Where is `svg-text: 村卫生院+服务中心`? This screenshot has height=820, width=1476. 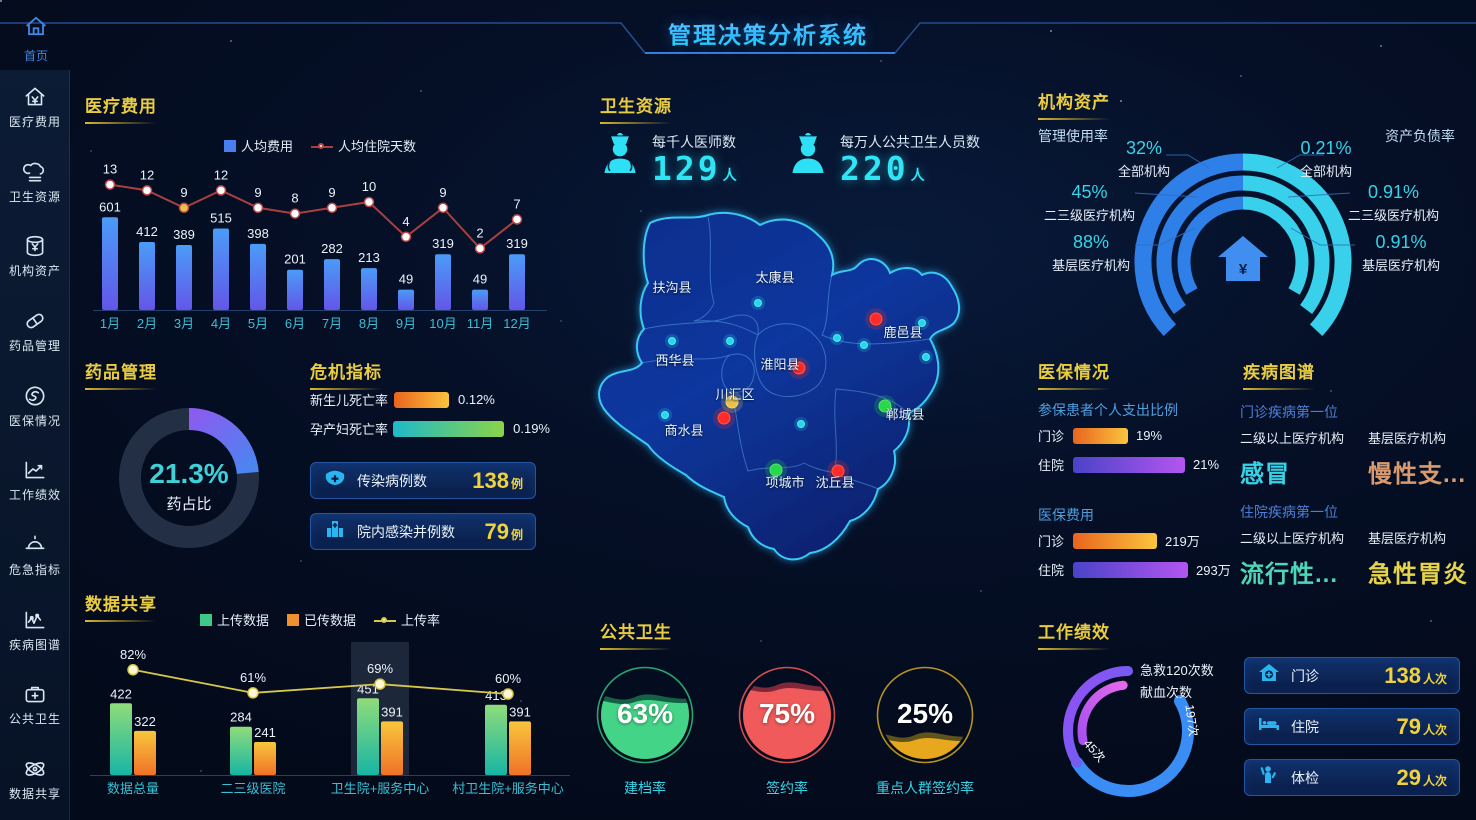 svg-text: 村卫生院+服务中心 is located at coordinates (508, 788).